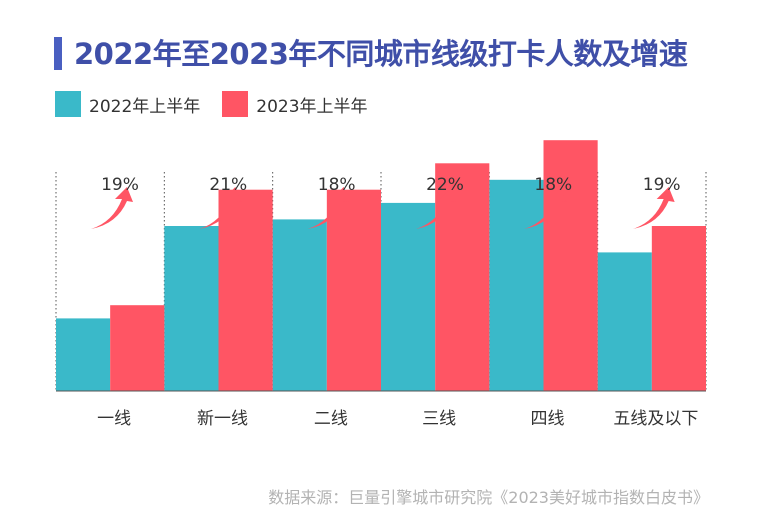 The width and height of the screenshot is (769, 531). I want to click on x-tick-label: 三线, so click(439, 419).